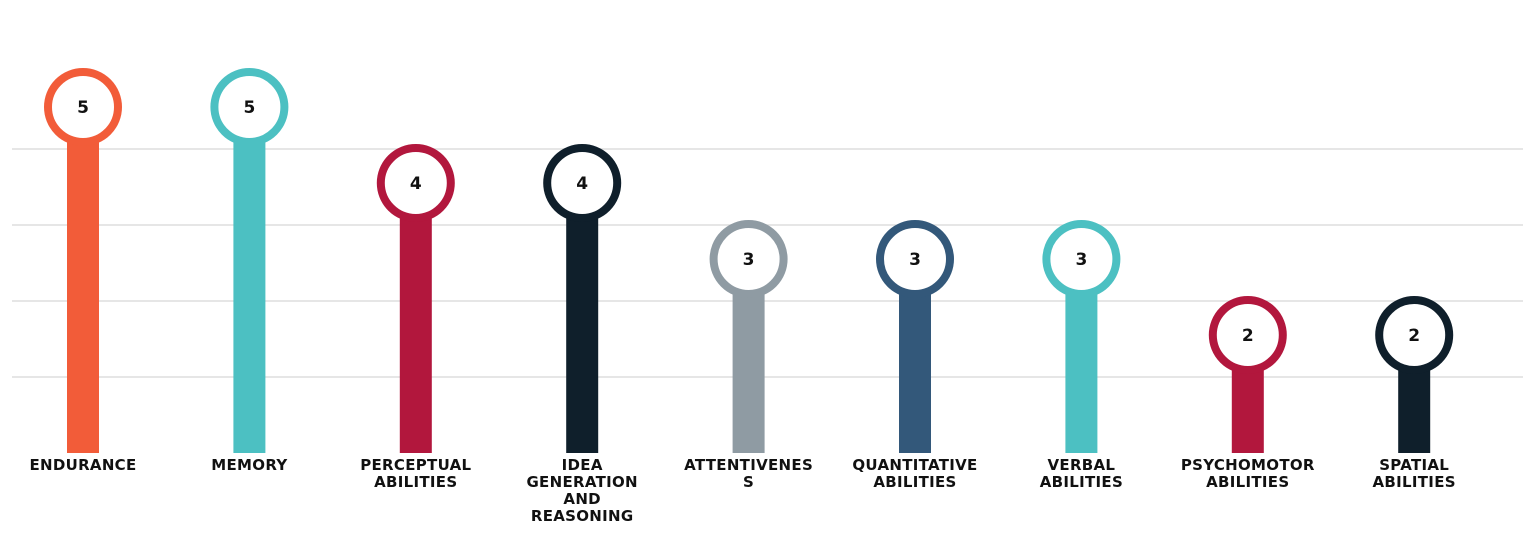 The width and height of the screenshot is (1523, 541). What do you see at coordinates (1081, 465) in the screenshot?
I see `category-label-line: VERBAL` at bounding box center [1081, 465].